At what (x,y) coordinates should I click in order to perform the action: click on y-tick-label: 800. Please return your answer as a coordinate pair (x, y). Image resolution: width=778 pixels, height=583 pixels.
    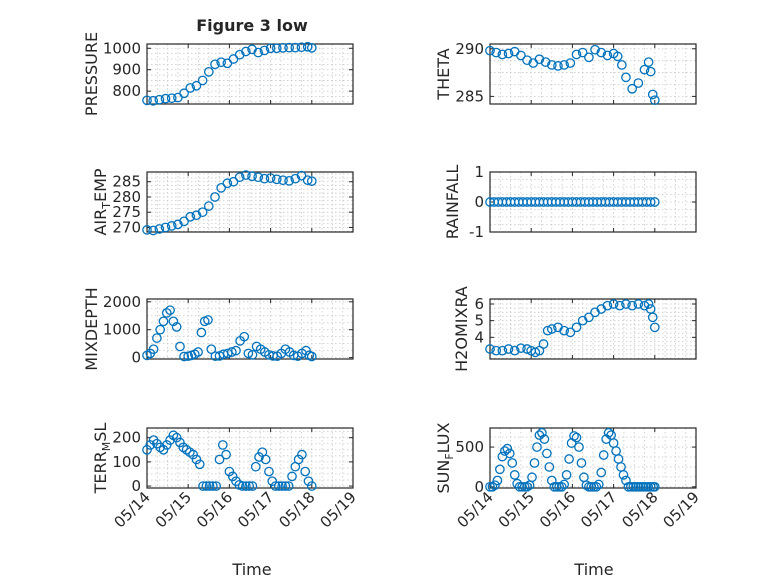
    Looking at the image, I should click on (126, 91).